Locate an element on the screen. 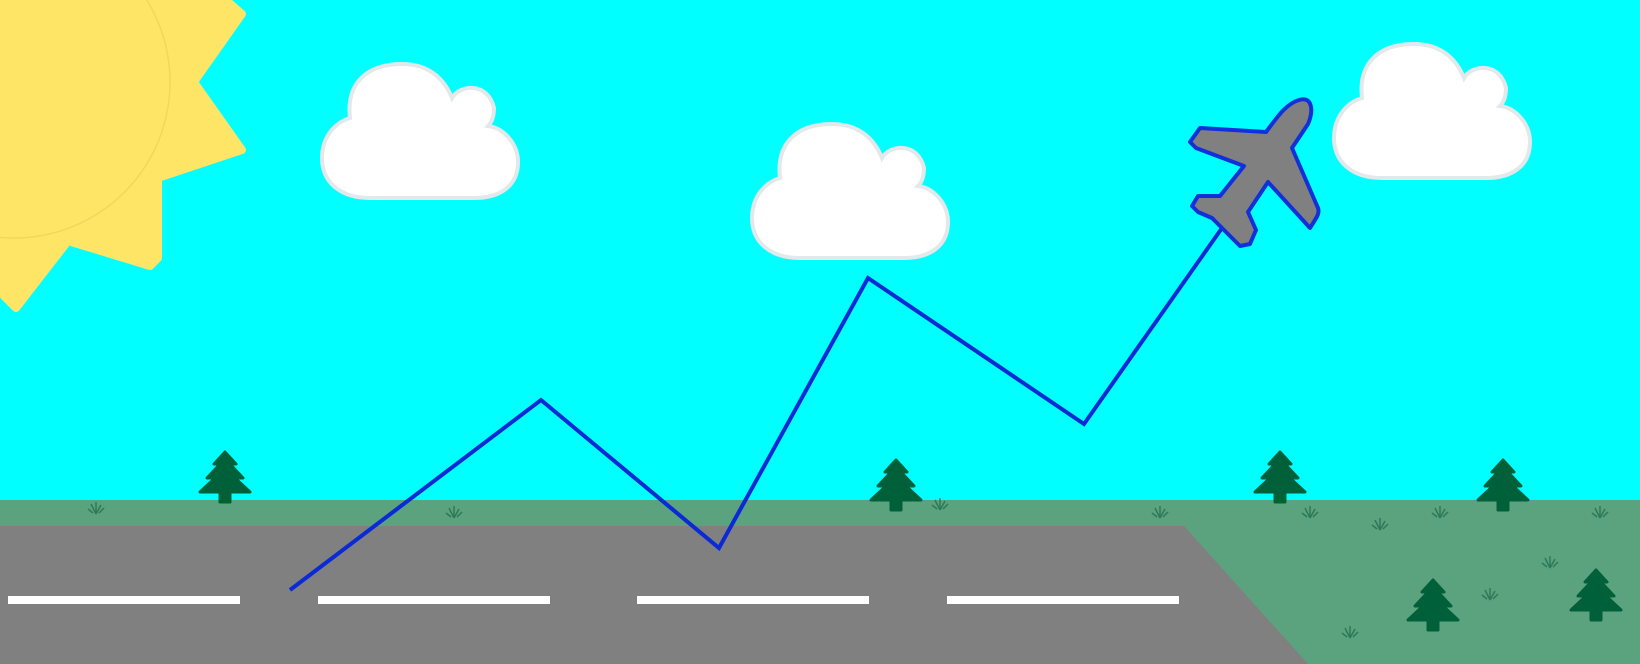 The width and height of the screenshot is (1640, 664). sun-icon is located at coordinates (123, 156).